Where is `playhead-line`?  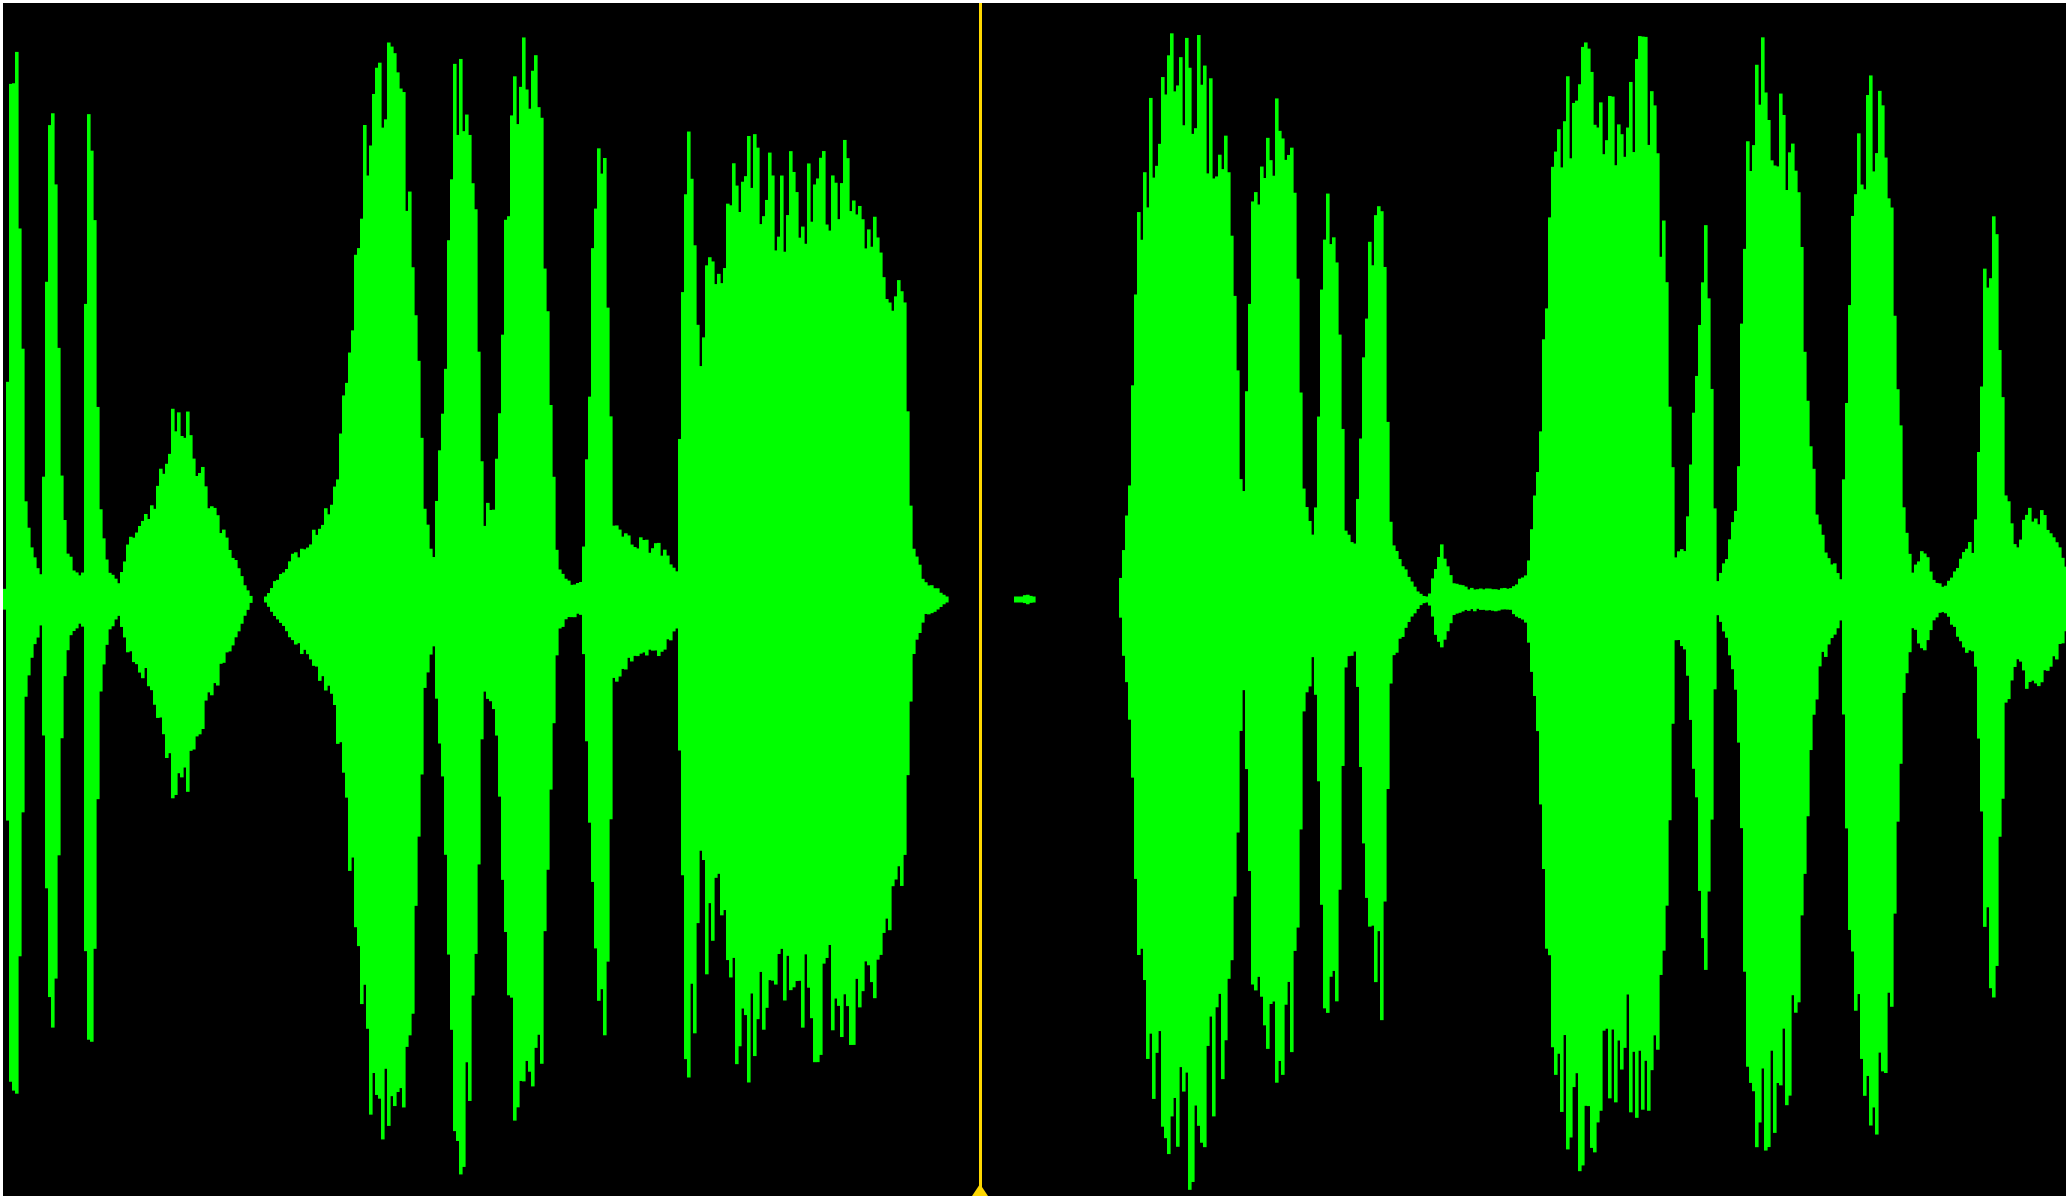 playhead-line is located at coordinates (980, 599).